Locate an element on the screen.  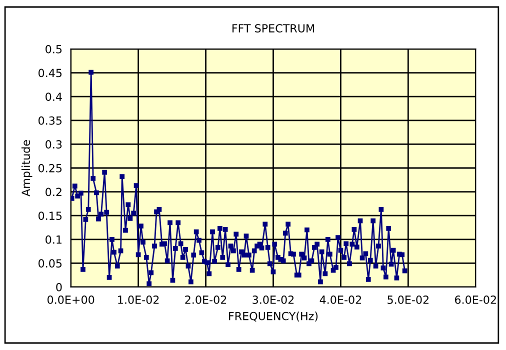
y-tick-label: 0.45 is located at coordinates (50, 73).